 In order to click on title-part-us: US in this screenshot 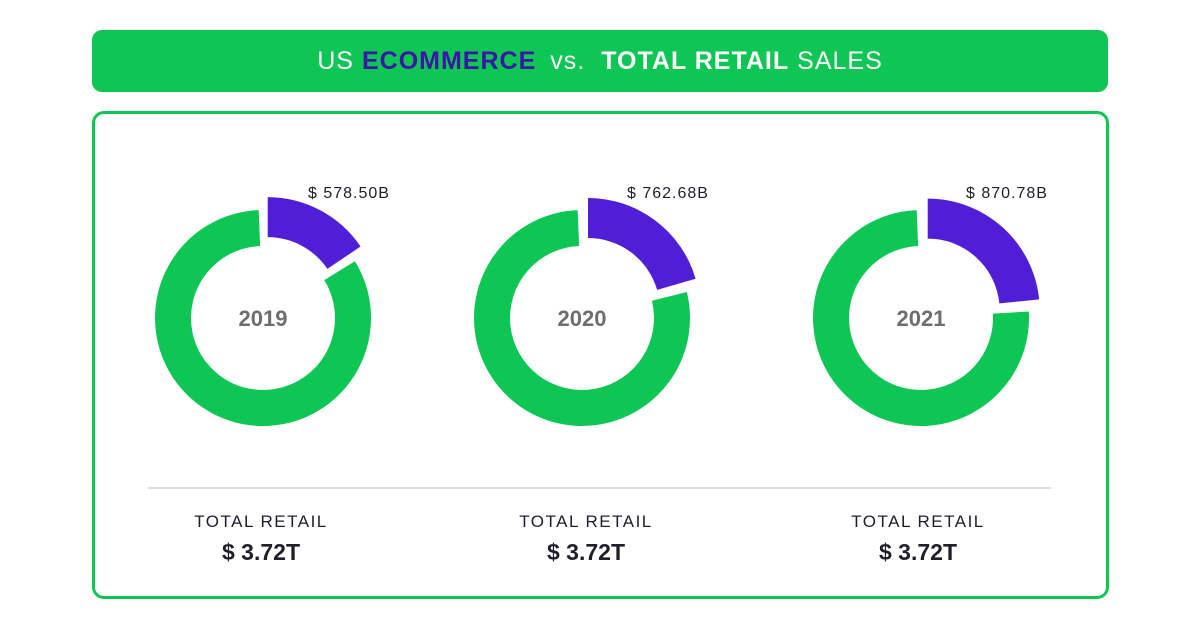, I will do `click(335, 60)`.